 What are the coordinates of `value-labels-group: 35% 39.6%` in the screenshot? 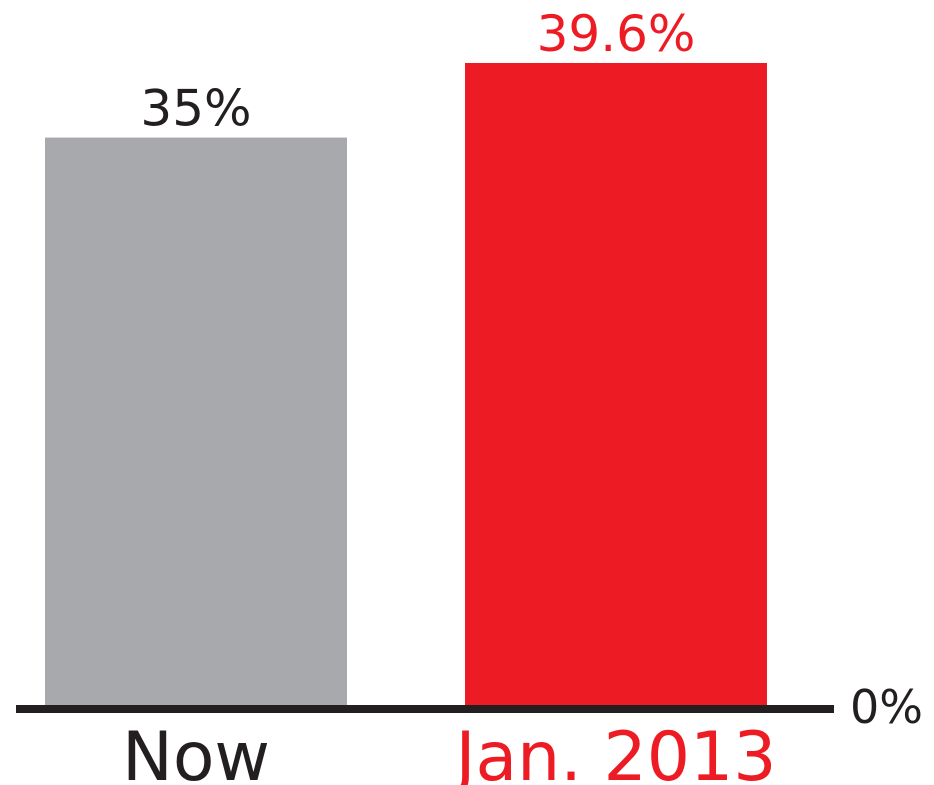 It's located at (417, 71).